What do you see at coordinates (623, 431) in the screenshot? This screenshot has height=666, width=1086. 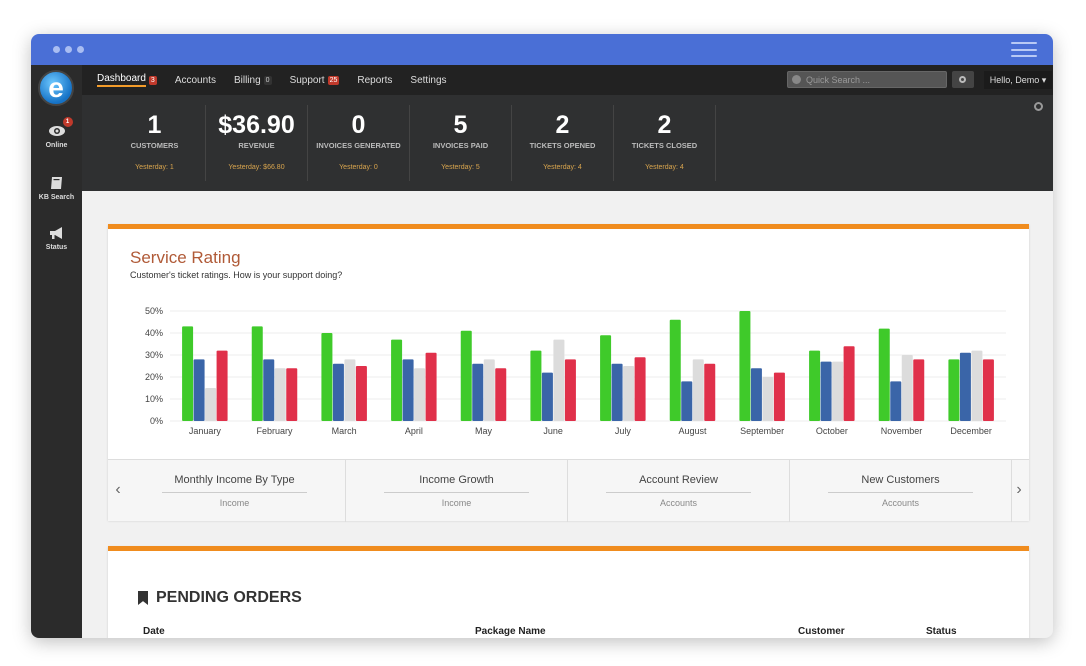 I see `x-tick-label: July` at bounding box center [623, 431].